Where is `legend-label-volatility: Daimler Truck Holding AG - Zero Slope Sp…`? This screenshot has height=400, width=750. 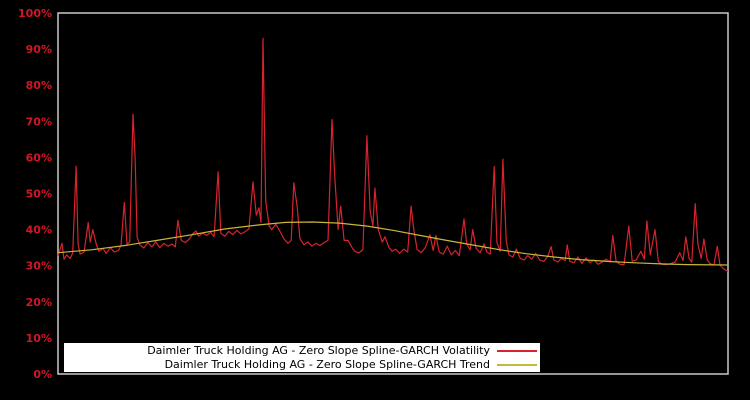 legend-label-volatility: Daimler Truck Holding AG - Zero Slope Sp… is located at coordinates (318, 350).